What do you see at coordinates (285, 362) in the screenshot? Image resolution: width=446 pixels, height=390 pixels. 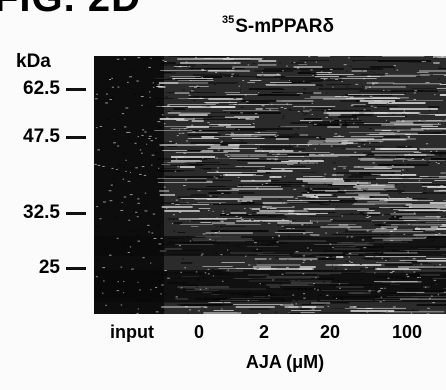 I see `x-axis-title: AJA (μM)` at bounding box center [285, 362].